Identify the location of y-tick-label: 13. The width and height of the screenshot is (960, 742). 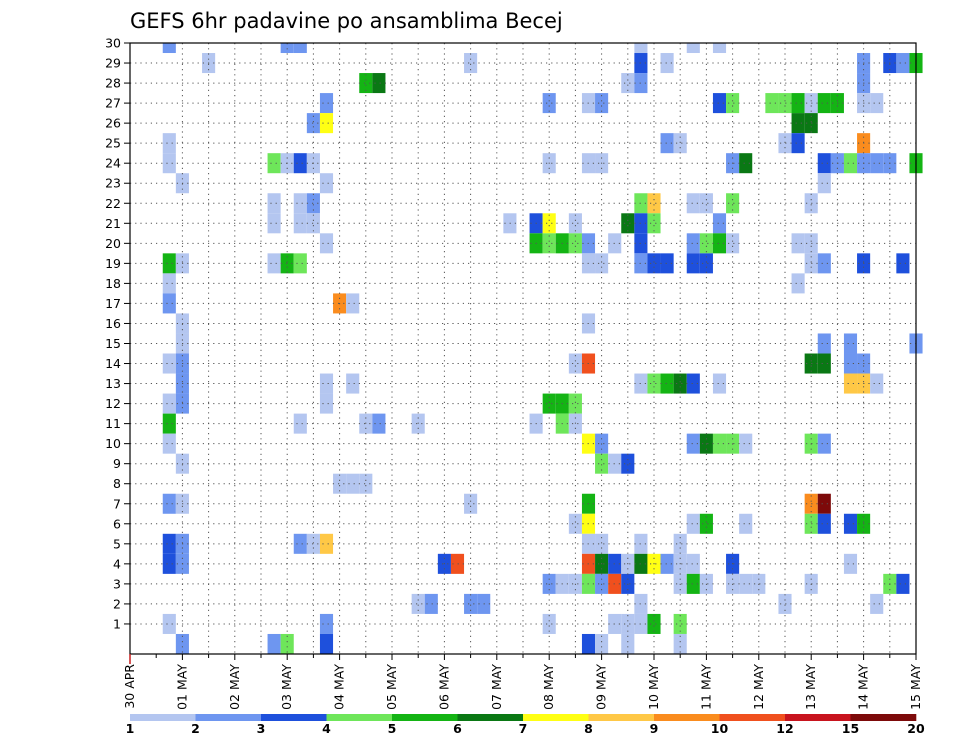
(113, 383).